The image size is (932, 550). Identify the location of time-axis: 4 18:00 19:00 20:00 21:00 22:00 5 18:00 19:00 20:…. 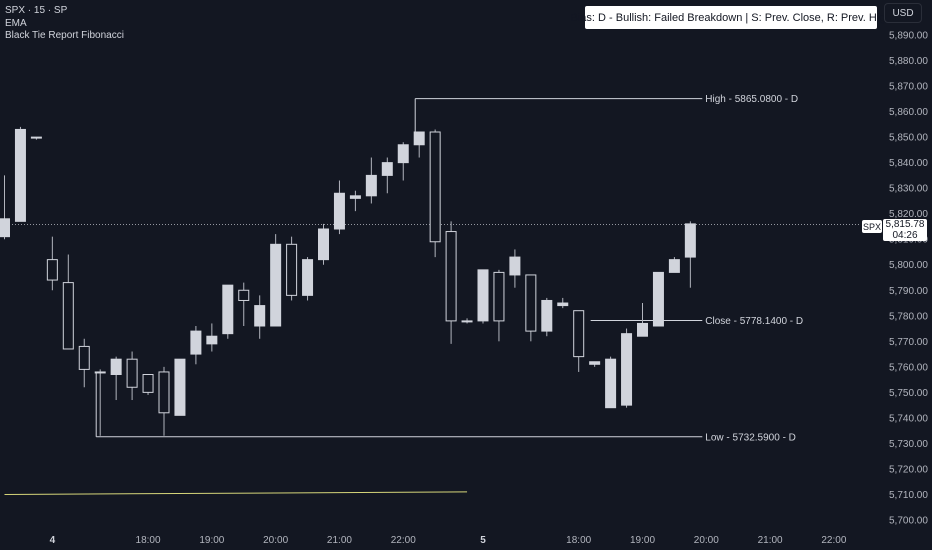
(448, 540).